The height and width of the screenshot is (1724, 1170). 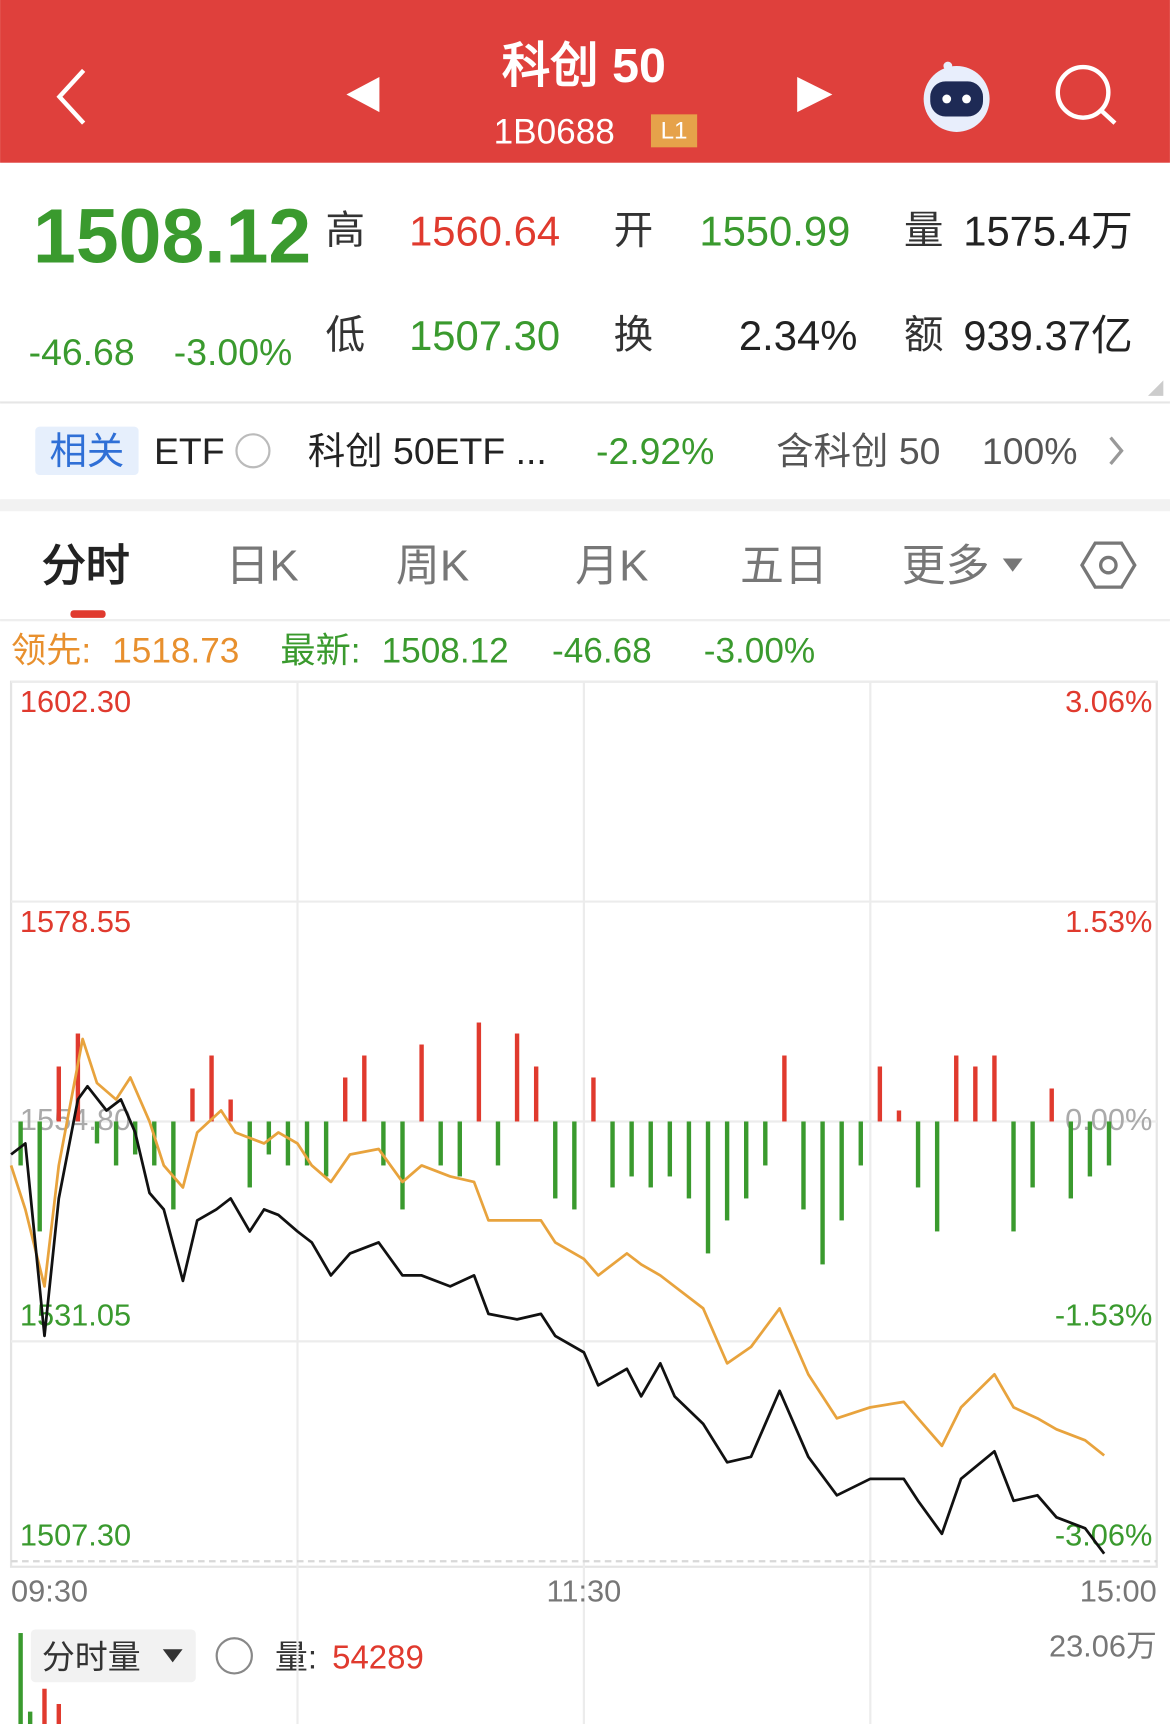 I want to click on title: 科创 50, so click(x=584, y=66).